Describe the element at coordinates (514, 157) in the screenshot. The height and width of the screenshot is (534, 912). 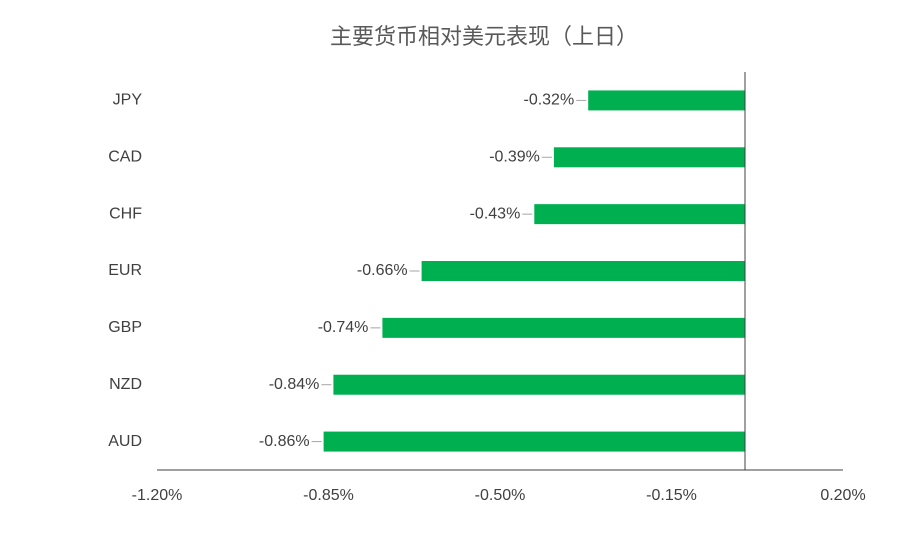
I see `value-label: -0.39%` at that location.